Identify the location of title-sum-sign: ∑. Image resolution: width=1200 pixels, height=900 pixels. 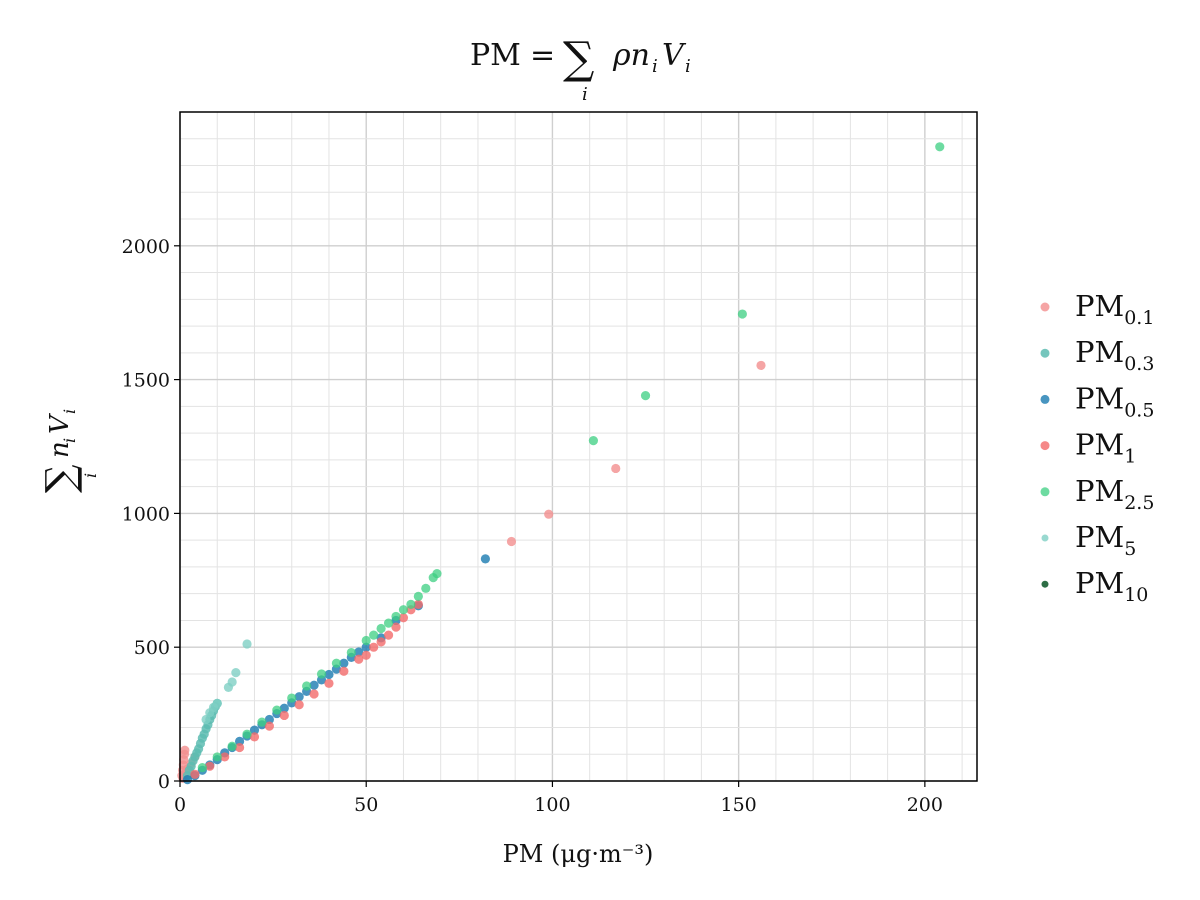
(578, 58).